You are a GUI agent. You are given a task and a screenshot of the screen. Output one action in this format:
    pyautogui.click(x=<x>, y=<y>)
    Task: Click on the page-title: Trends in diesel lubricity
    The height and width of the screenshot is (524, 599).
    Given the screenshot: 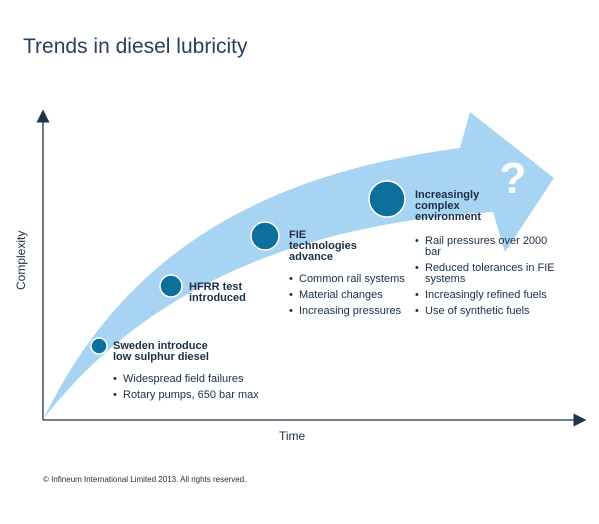 What is the action you would take?
    pyautogui.click(x=135, y=46)
    